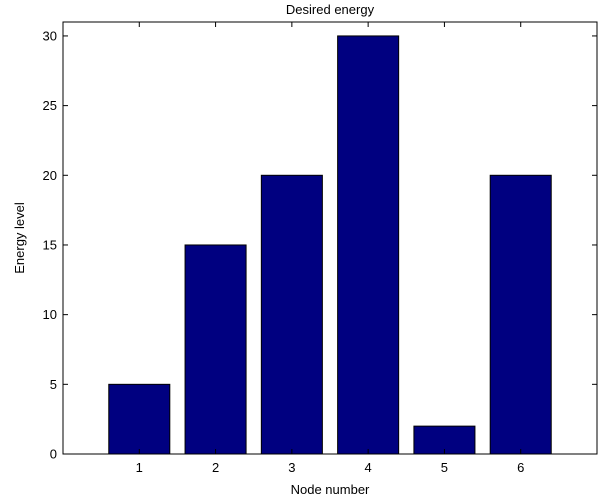  Describe the element at coordinates (139, 467) in the screenshot. I see `x-tick-label: 1` at that location.